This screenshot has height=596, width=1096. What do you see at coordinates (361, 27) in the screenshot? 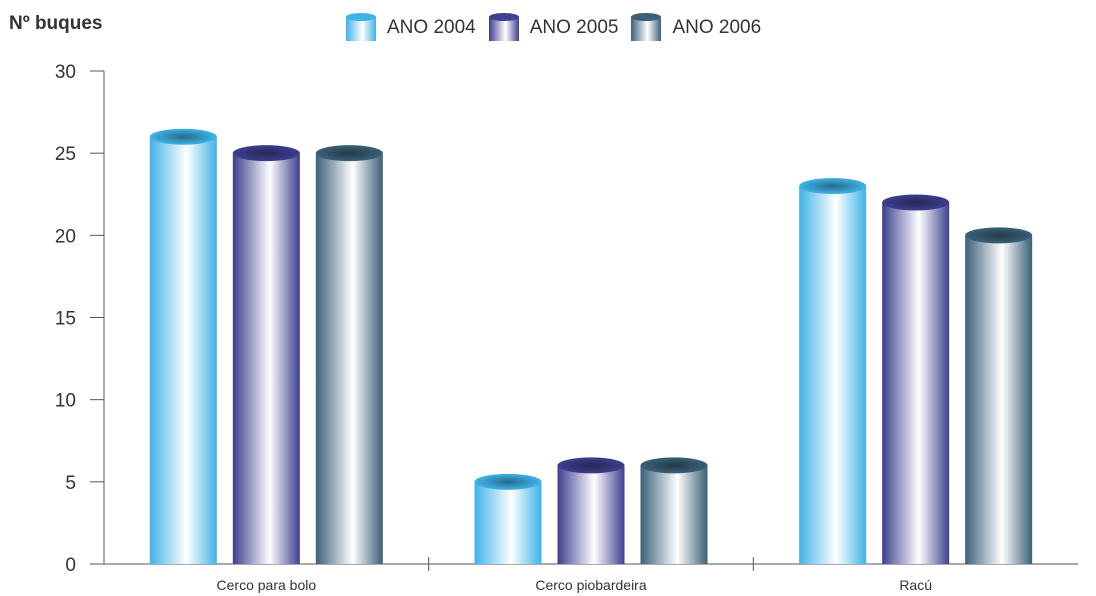
I see `legend-swatch-2004-icon` at bounding box center [361, 27].